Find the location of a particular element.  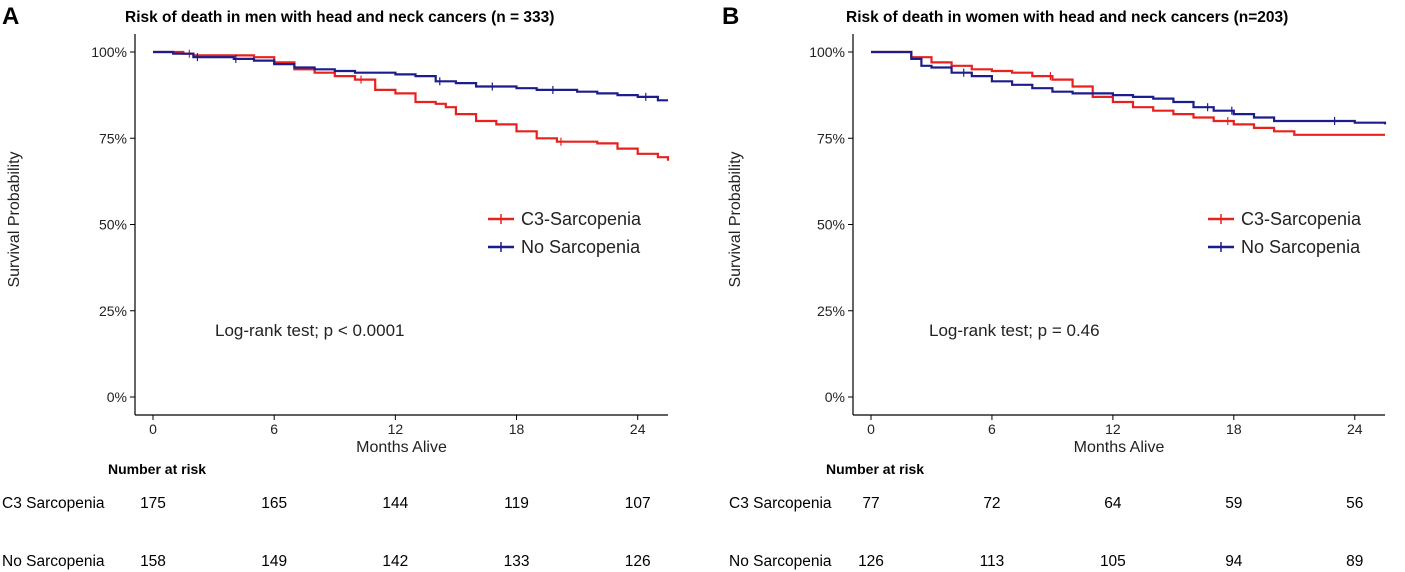

risk-table-value: 105 is located at coordinates (1113, 561).